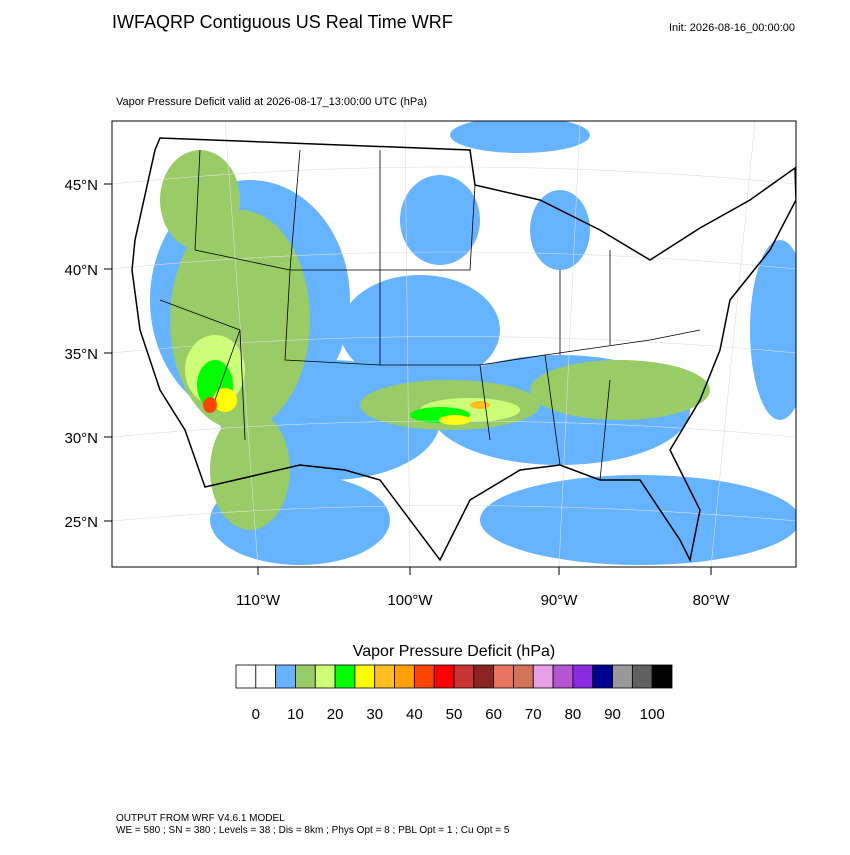 The image size is (850, 855). What do you see at coordinates (256, 714) in the screenshot?
I see `colorbar-label: 0` at bounding box center [256, 714].